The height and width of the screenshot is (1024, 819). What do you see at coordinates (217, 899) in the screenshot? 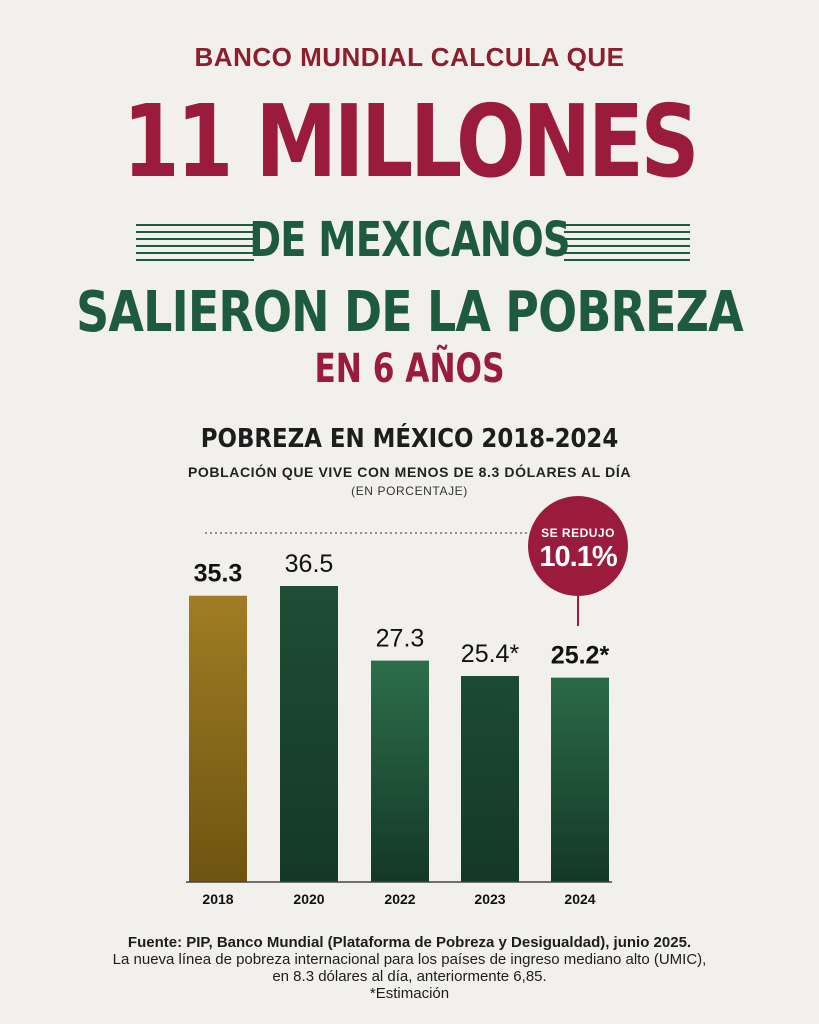
I see `category-label-2018: 2018` at bounding box center [217, 899].